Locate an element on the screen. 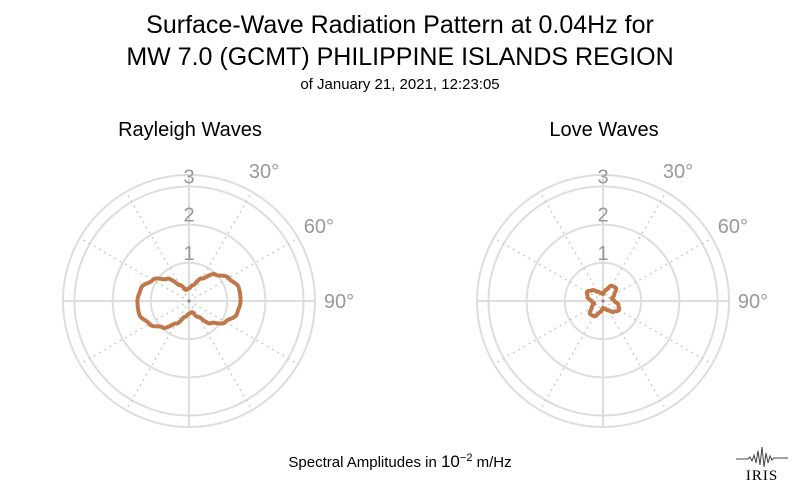  caption-exponent: −2 is located at coordinates (466, 458).